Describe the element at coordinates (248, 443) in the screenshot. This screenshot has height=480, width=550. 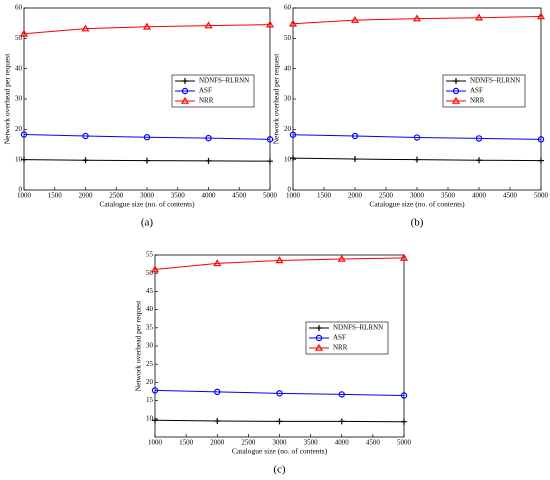
I see `x-tick-label: 2500` at that location.